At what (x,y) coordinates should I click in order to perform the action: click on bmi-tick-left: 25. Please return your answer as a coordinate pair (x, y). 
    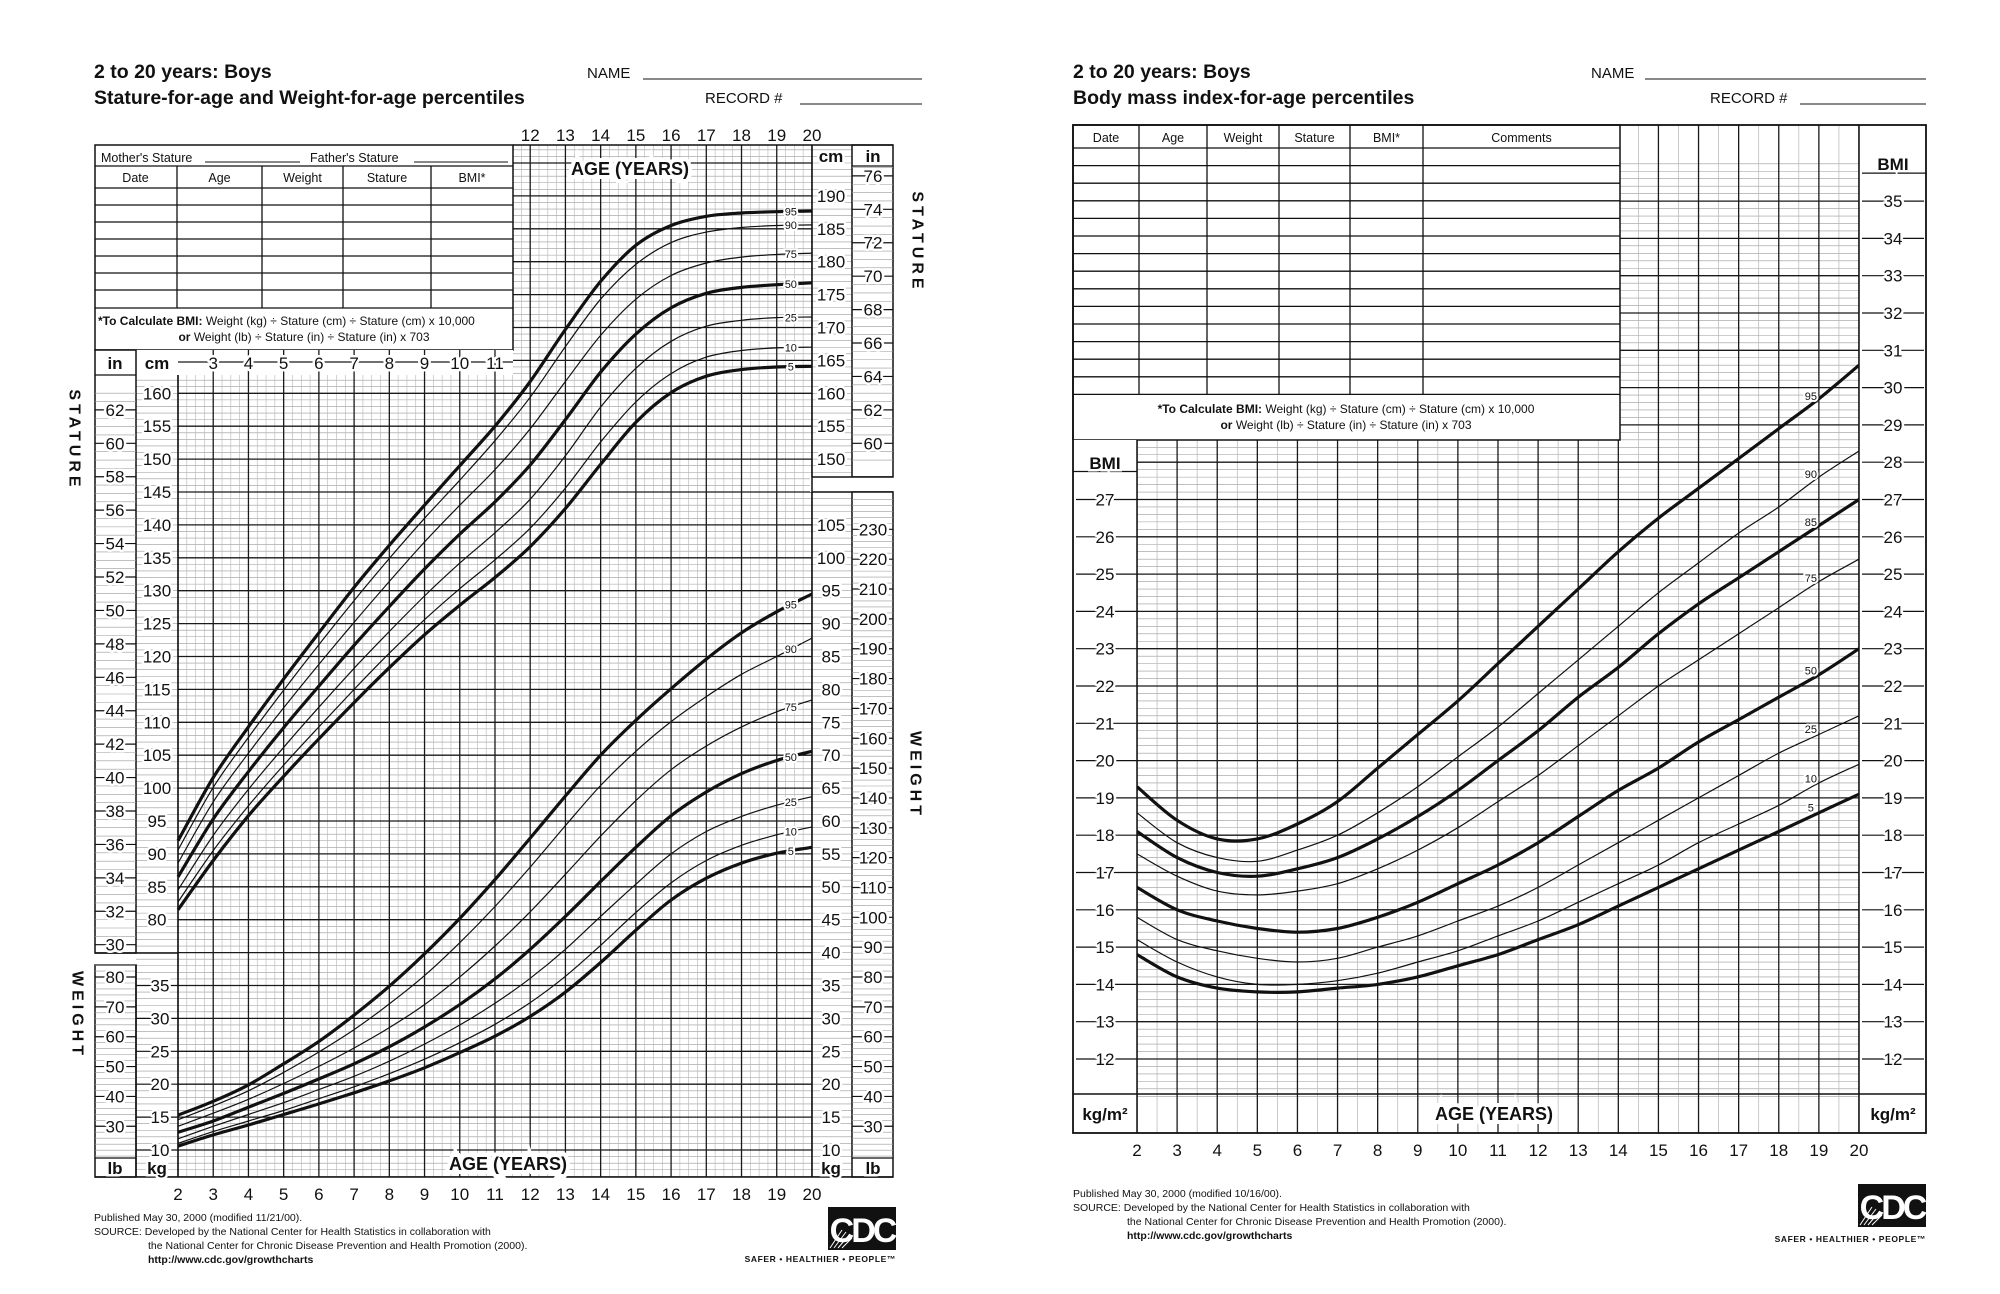
    Looking at the image, I should click on (1105, 574).